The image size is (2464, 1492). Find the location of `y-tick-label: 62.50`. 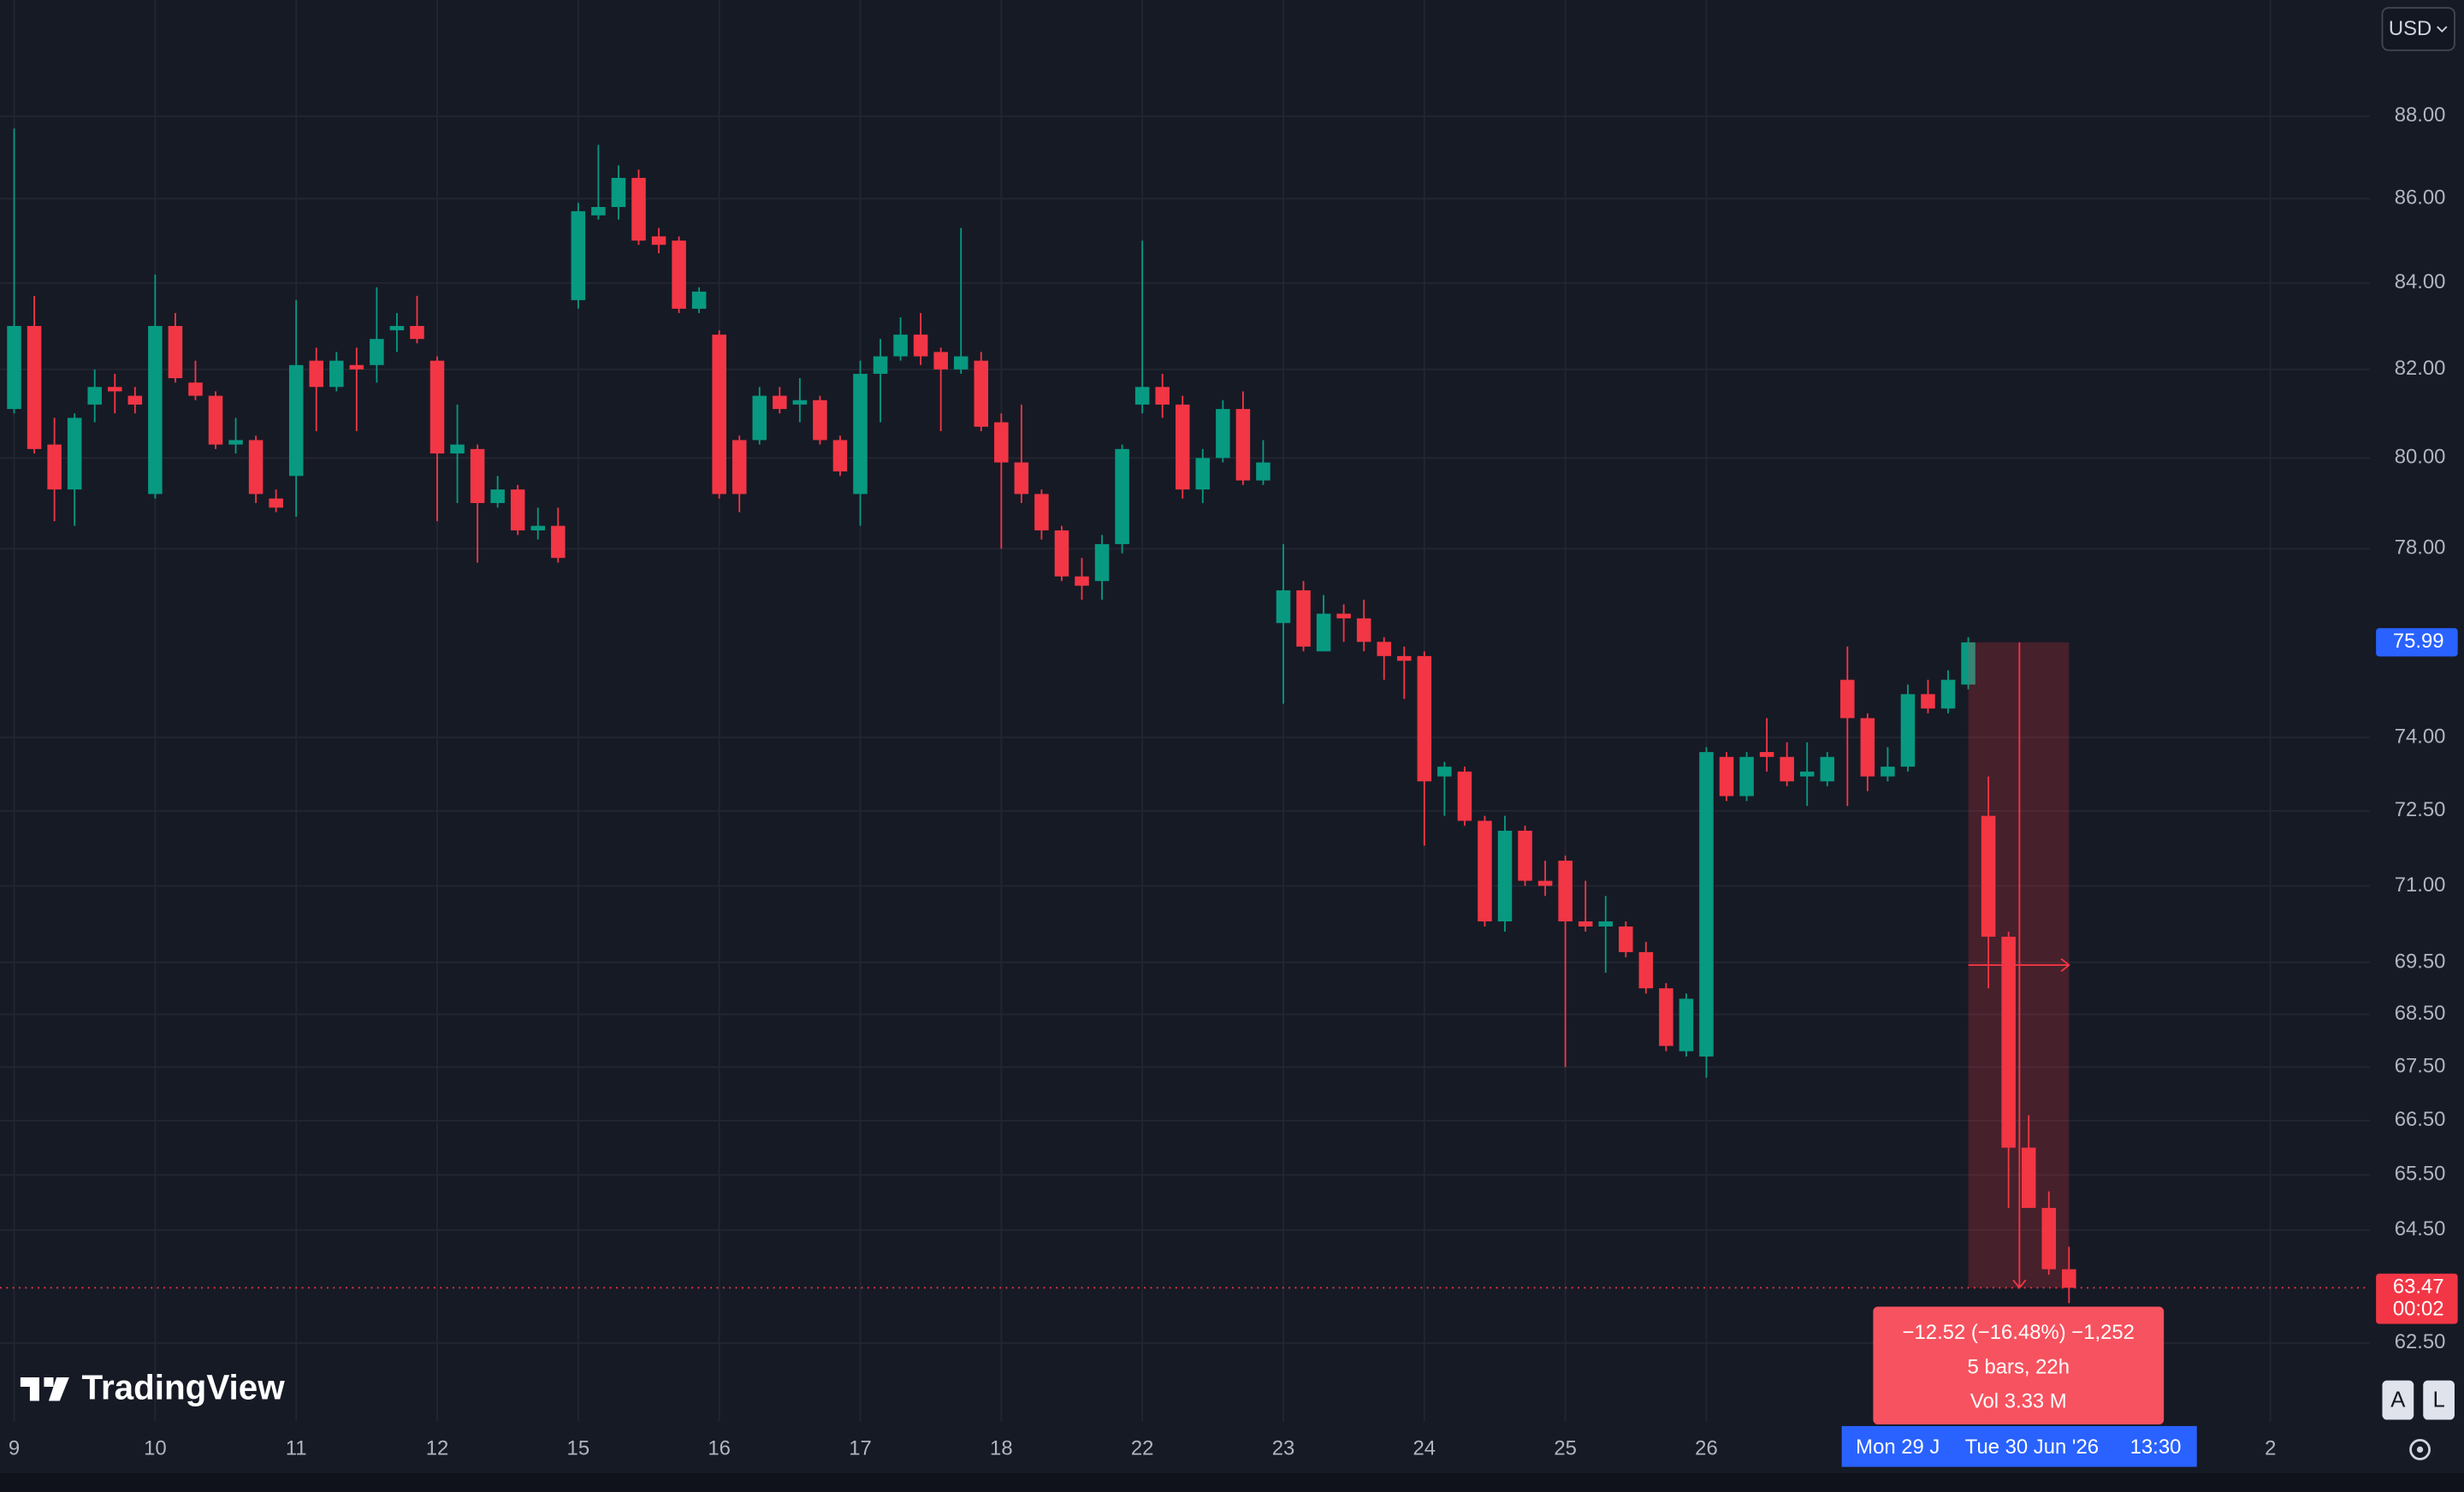

y-tick-label: 62.50 is located at coordinates (2420, 1341).